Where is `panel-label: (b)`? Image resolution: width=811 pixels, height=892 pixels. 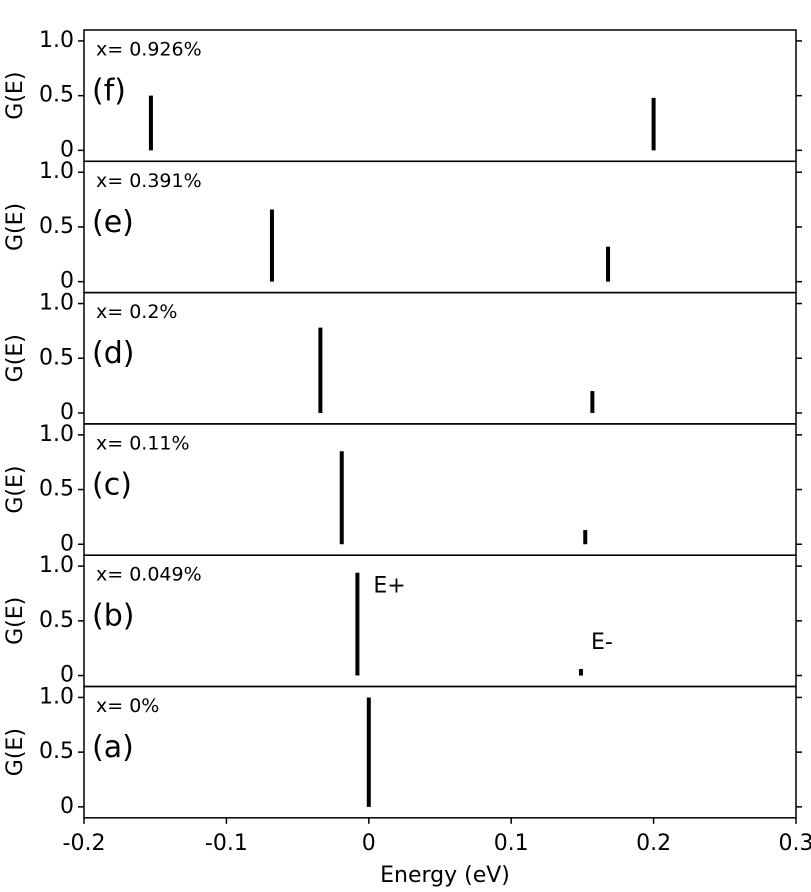
panel-label: (b) is located at coordinates (113, 616).